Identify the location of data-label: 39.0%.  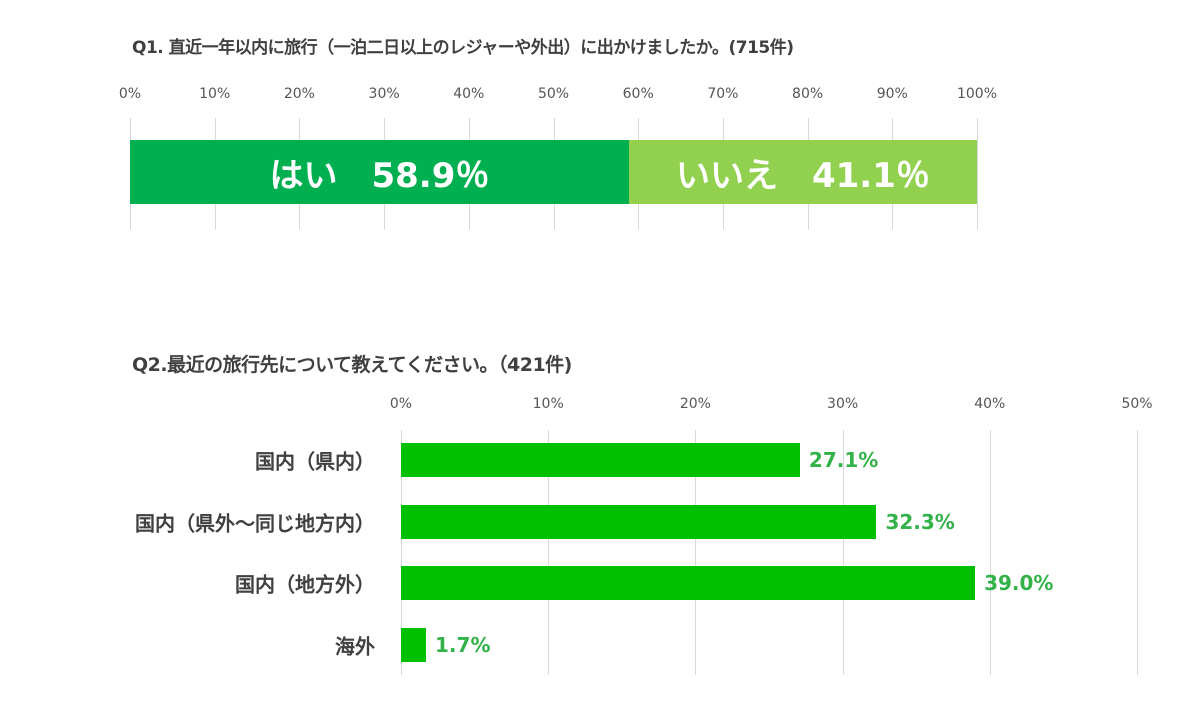
(1019, 583).